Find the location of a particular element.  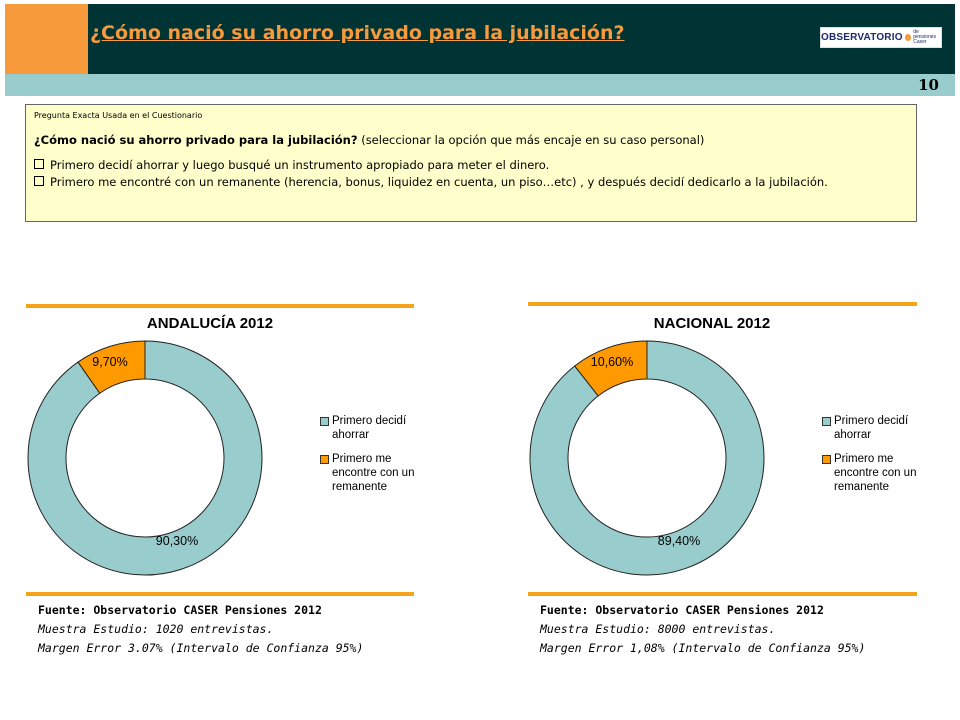

chart-title-andalucia: ANDALUCÍA 2012 is located at coordinates (210, 323).